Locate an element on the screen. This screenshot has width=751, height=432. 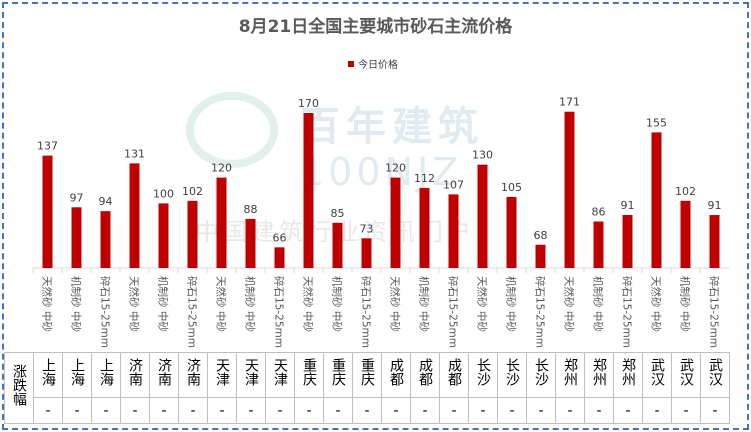
city-name: 郑州 is located at coordinates (570, 372).